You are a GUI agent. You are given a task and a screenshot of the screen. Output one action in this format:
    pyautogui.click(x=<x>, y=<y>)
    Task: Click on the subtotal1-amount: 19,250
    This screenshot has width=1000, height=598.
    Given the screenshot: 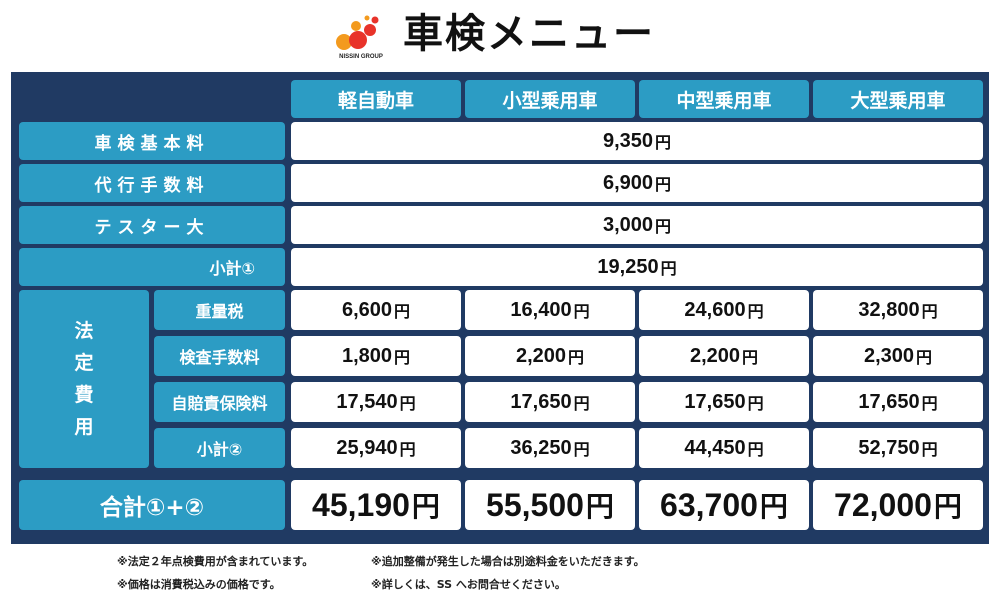 What is the action you would take?
    pyautogui.click(x=628, y=266)
    